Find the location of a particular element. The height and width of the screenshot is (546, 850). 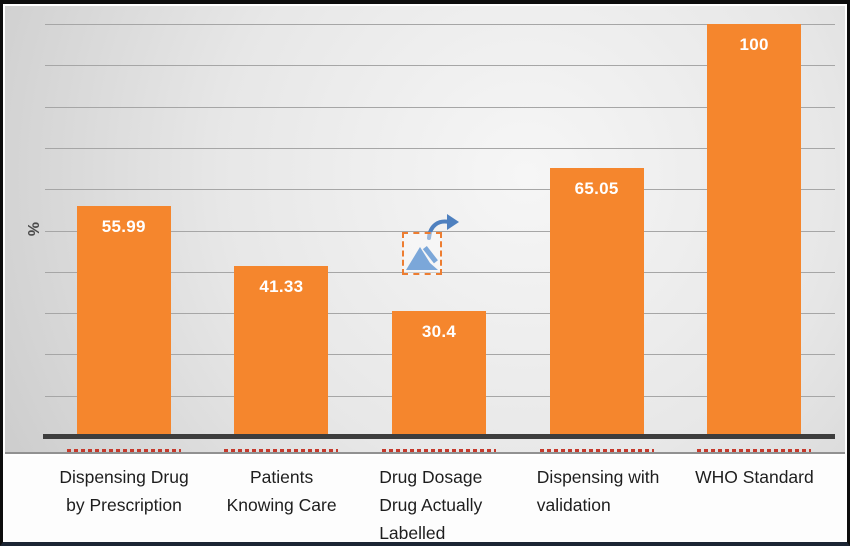

category-label-line: Labelled is located at coordinates (412, 533).